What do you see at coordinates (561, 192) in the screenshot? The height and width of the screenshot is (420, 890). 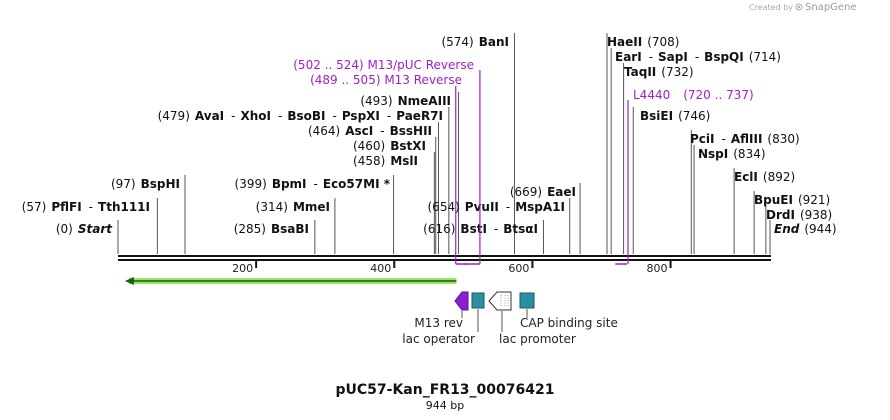 I see `site-label-part: EaeI` at bounding box center [561, 192].